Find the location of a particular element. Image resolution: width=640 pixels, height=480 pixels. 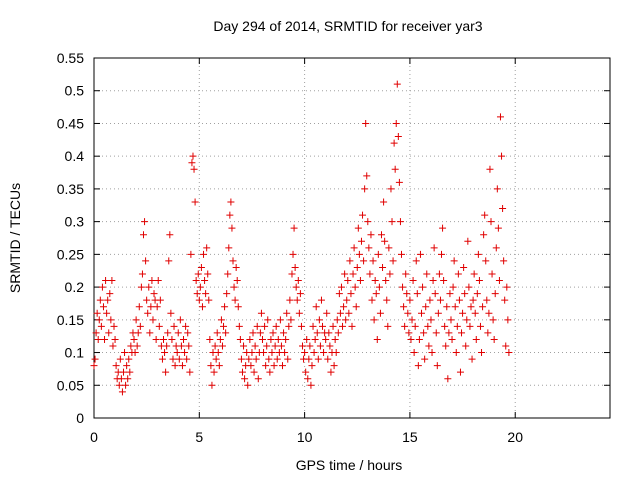

y-axis-title: SRMTID / TECUs is located at coordinates (15, 238).